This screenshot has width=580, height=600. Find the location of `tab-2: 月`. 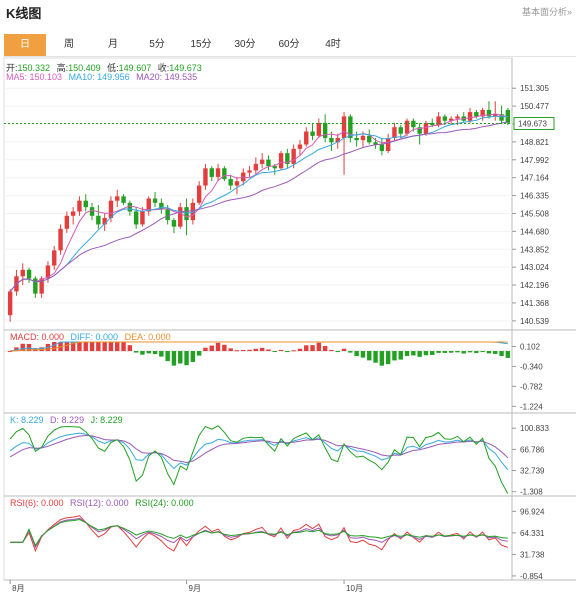

tab-2: 月 is located at coordinates (113, 44).